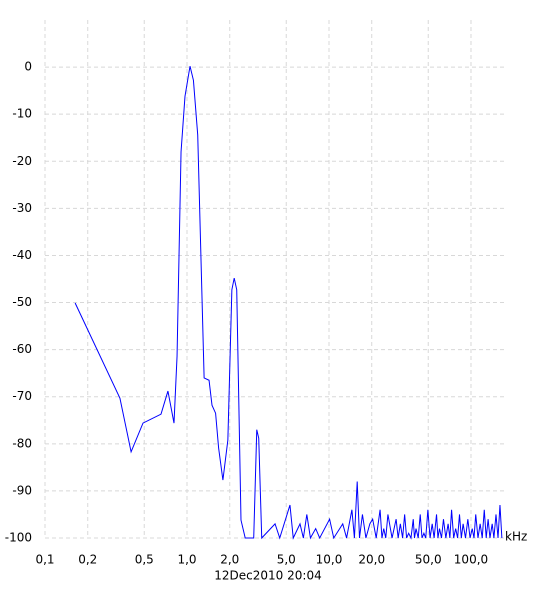  Describe the element at coordinates (516, 537) in the screenshot. I see `x-axis-label: kHz` at that location.